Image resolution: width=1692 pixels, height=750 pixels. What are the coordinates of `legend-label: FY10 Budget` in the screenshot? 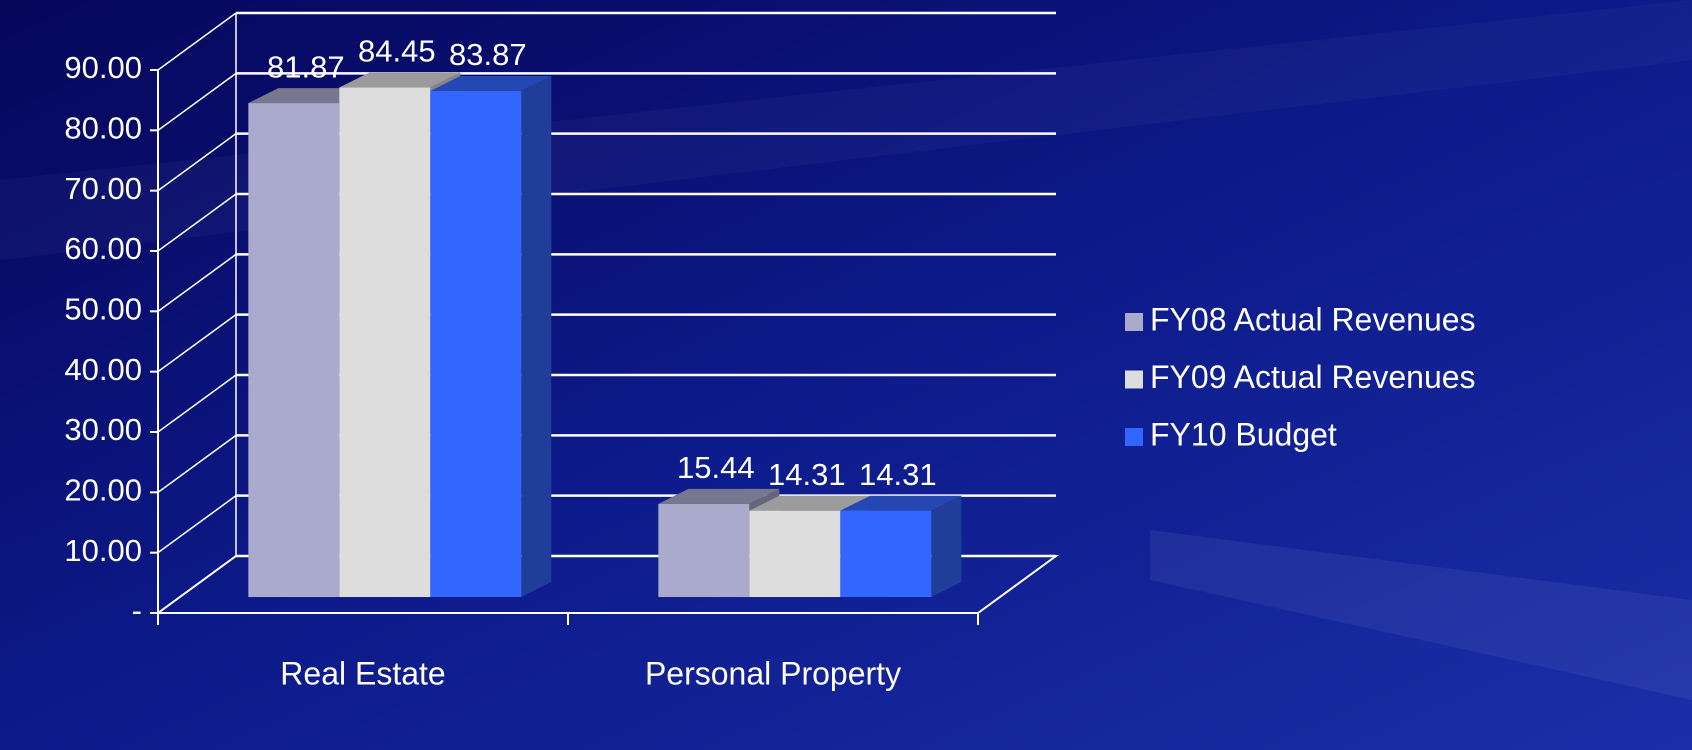 It's located at (1243, 434).